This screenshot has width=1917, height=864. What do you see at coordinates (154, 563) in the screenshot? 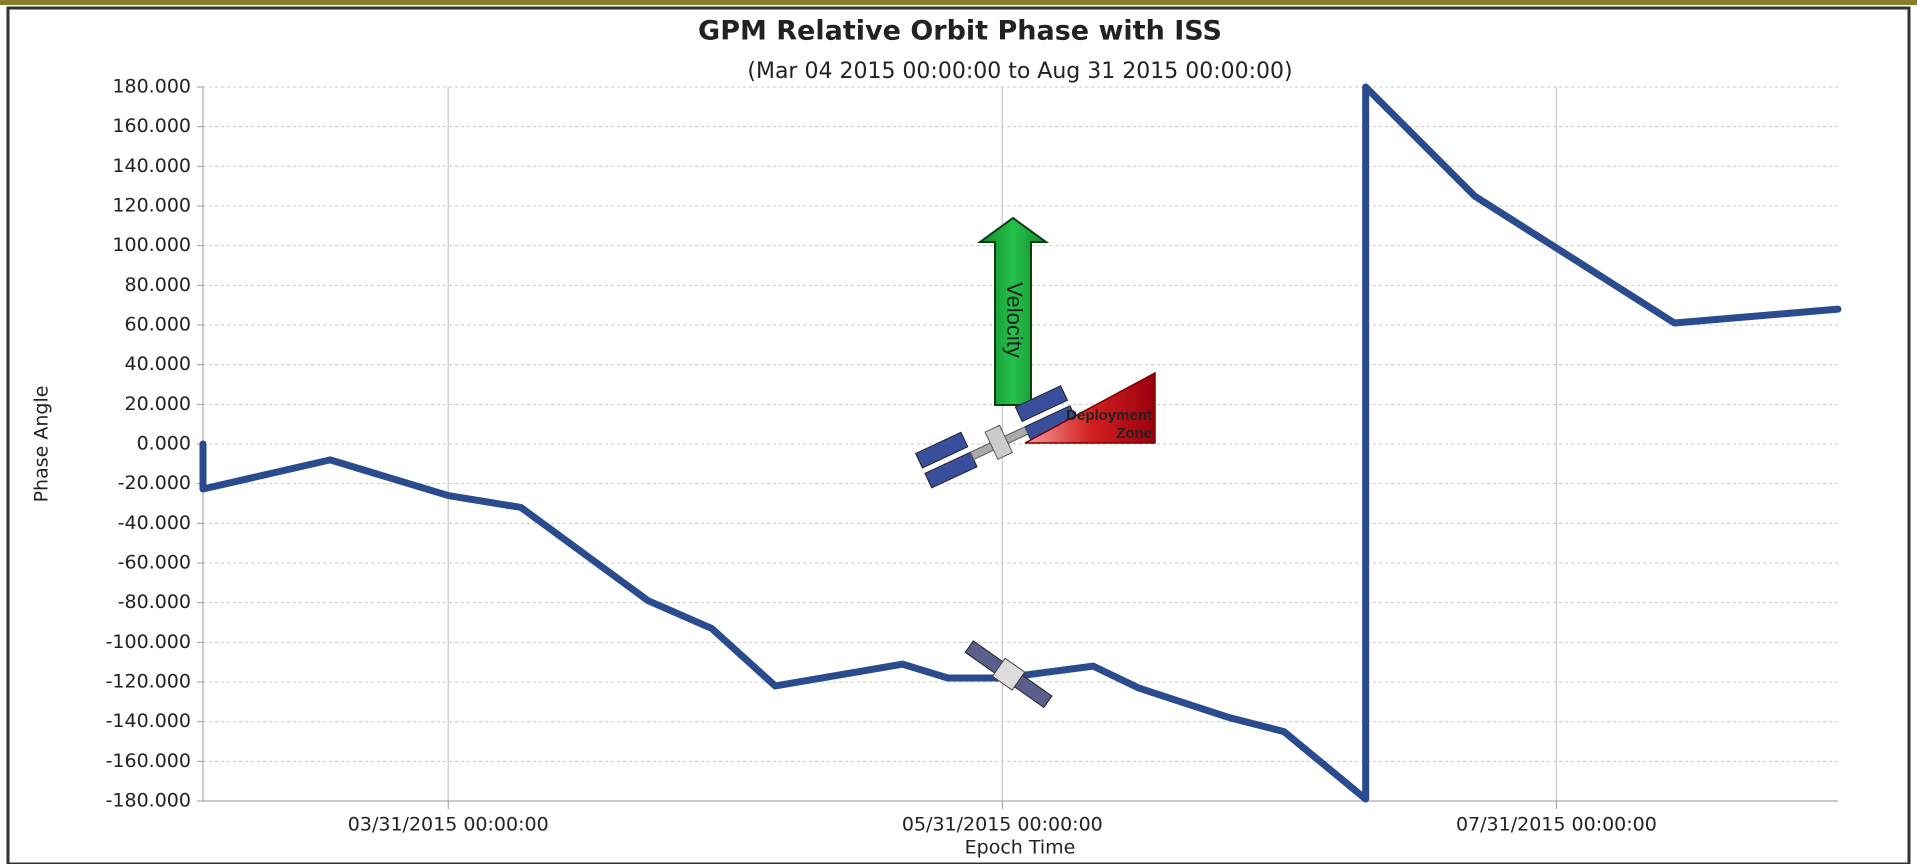
I see `y-tick-label: -60.000` at bounding box center [154, 563].